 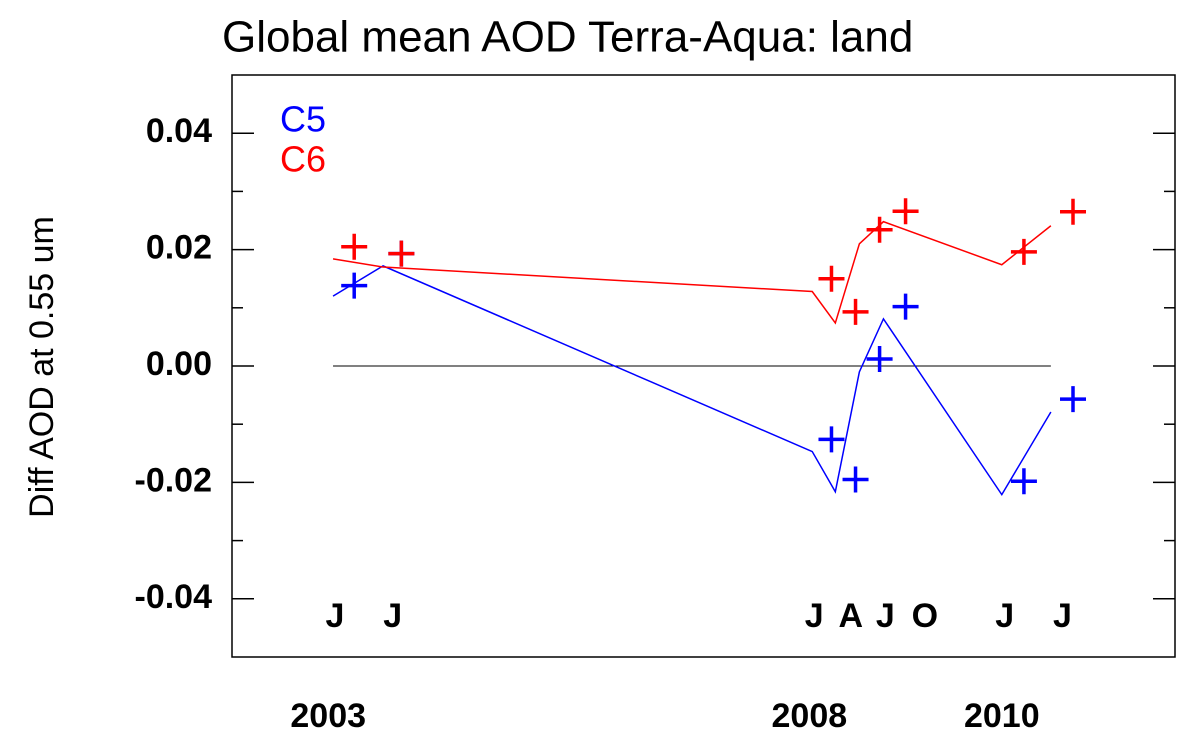 I want to click on year-label: 2010, so click(x=1002, y=716).